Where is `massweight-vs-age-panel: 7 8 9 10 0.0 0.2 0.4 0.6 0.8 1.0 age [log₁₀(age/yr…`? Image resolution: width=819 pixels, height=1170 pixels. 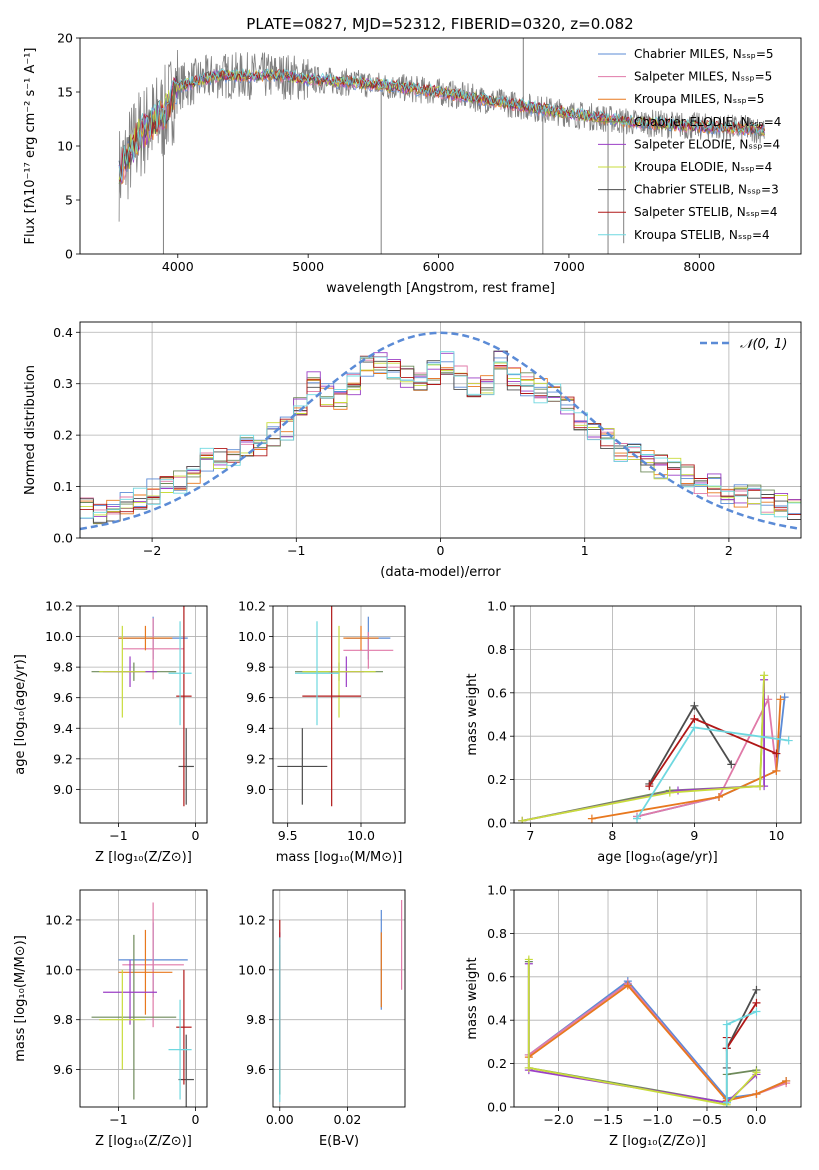
massweight-vs-age-panel: 7 8 9 10 0.0 0.2 0.4 0.6 0.8 1.0 age [log₁₀(age/yr… is located at coordinates (633, 732).